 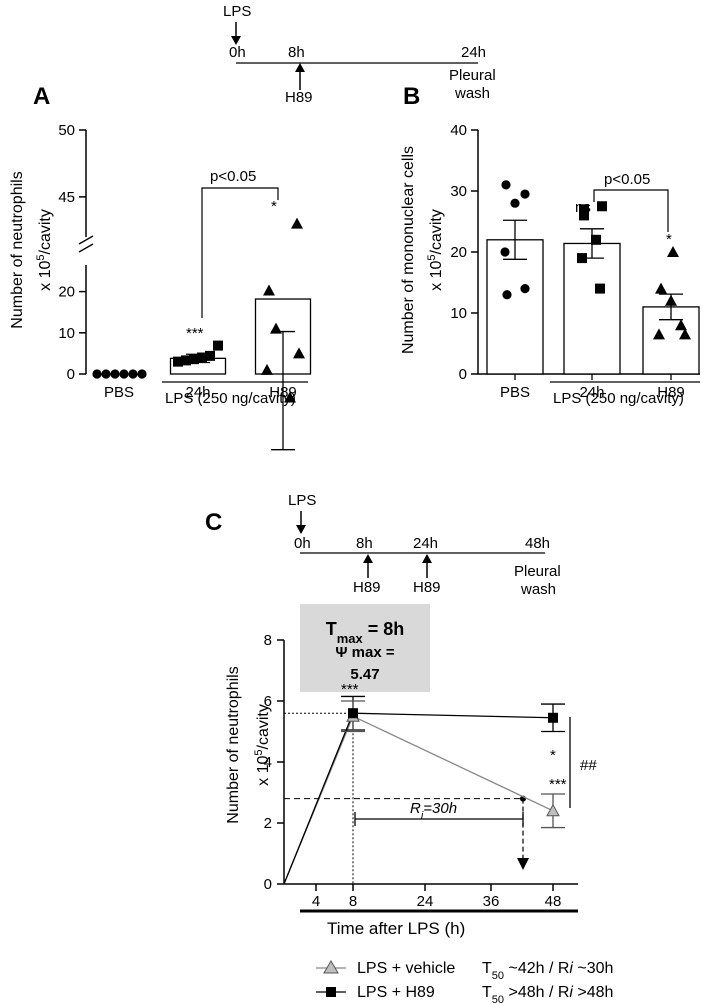 What do you see at coordinates (262, 745) in the screenshot?
I see `panel-c-ylabel-unit: x 105/cavity` at bounding box center [262, 745].